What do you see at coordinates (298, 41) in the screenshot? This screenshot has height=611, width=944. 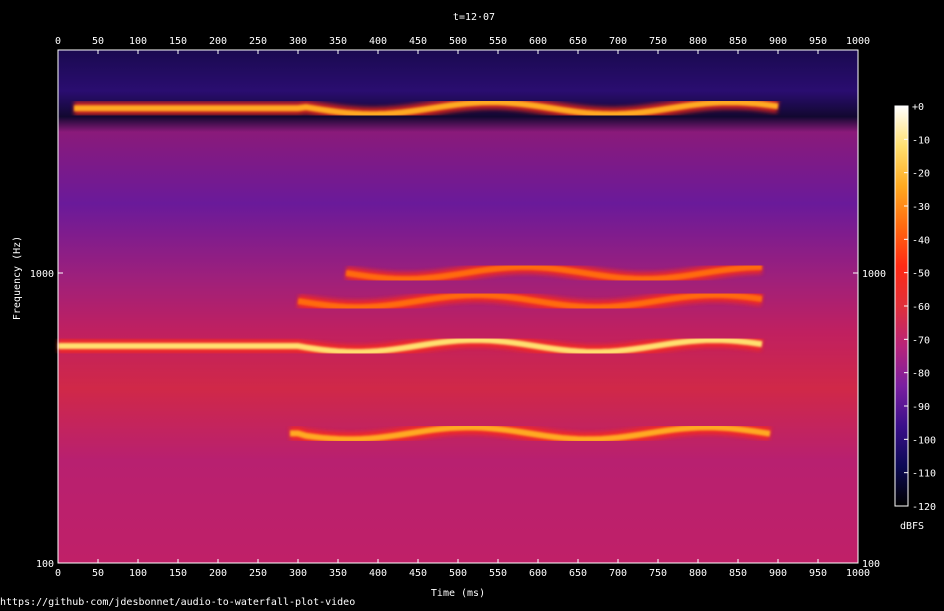 I see `x-tick-label-top: 300` at bounding box center [298, 41].